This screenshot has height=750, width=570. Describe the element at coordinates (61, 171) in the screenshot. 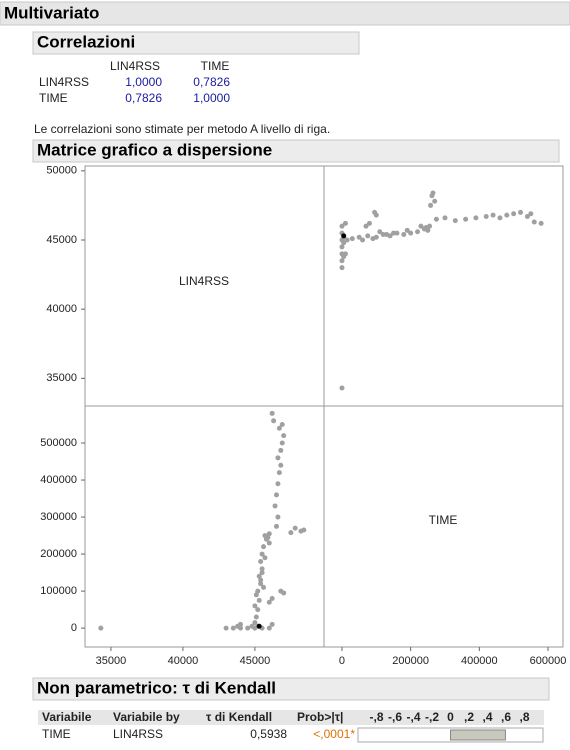

I see `y-tick-label: 50000` at that location.